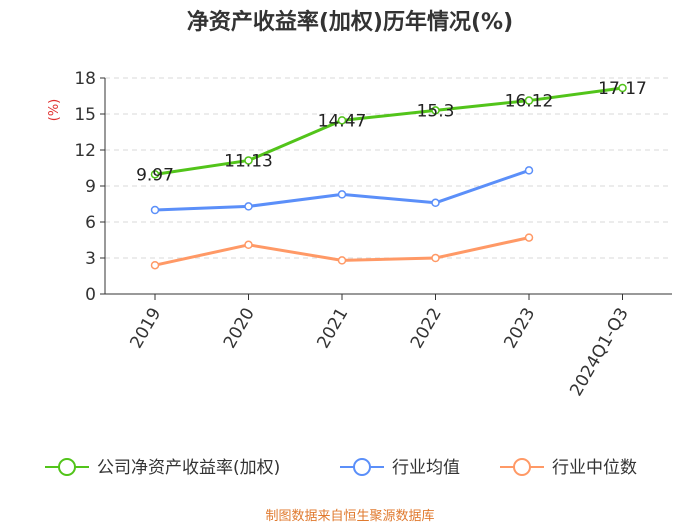 The height and width of the screenshot is (525, 700). What do you see at coordinates (332, 328) in the screenshot?
I see `x-tick-label: 2021` at bounding box center [332, 328].